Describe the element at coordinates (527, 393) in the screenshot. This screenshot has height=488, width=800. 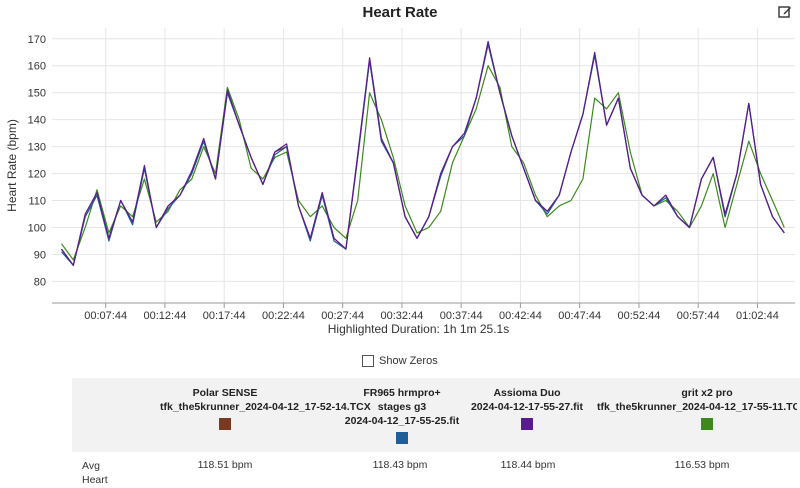
I see `legend-device-name: Assioma Duo` at that location.